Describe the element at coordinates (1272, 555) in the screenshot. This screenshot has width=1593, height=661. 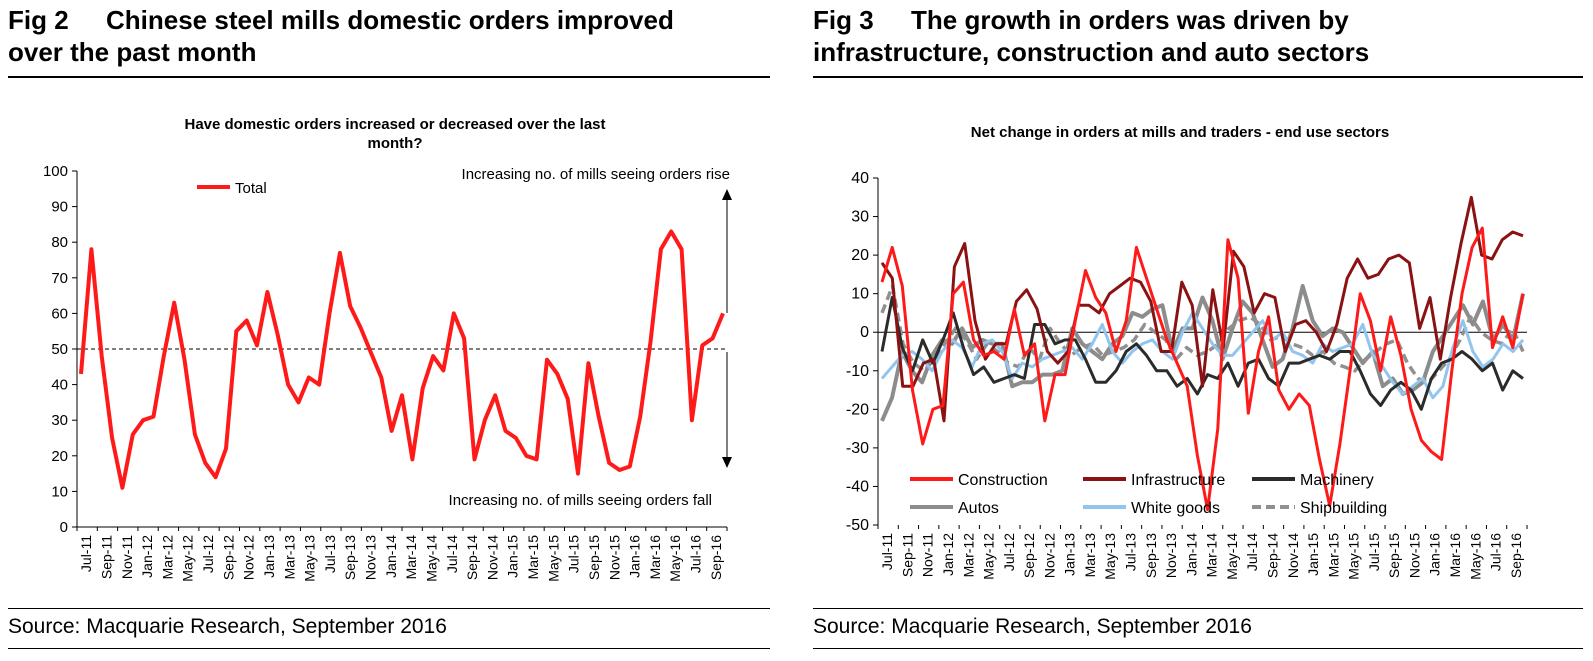
I see `chart-2-x-tick-label: Sep-14` at that location.